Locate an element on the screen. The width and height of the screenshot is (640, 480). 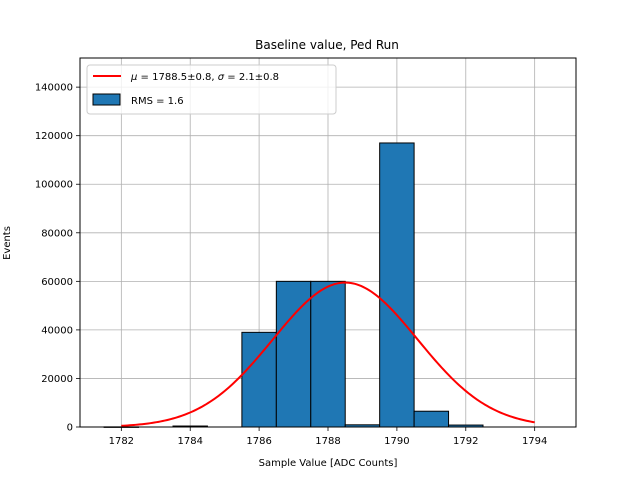
y-tick-label: 60000 is located at coordinates (57, 282).